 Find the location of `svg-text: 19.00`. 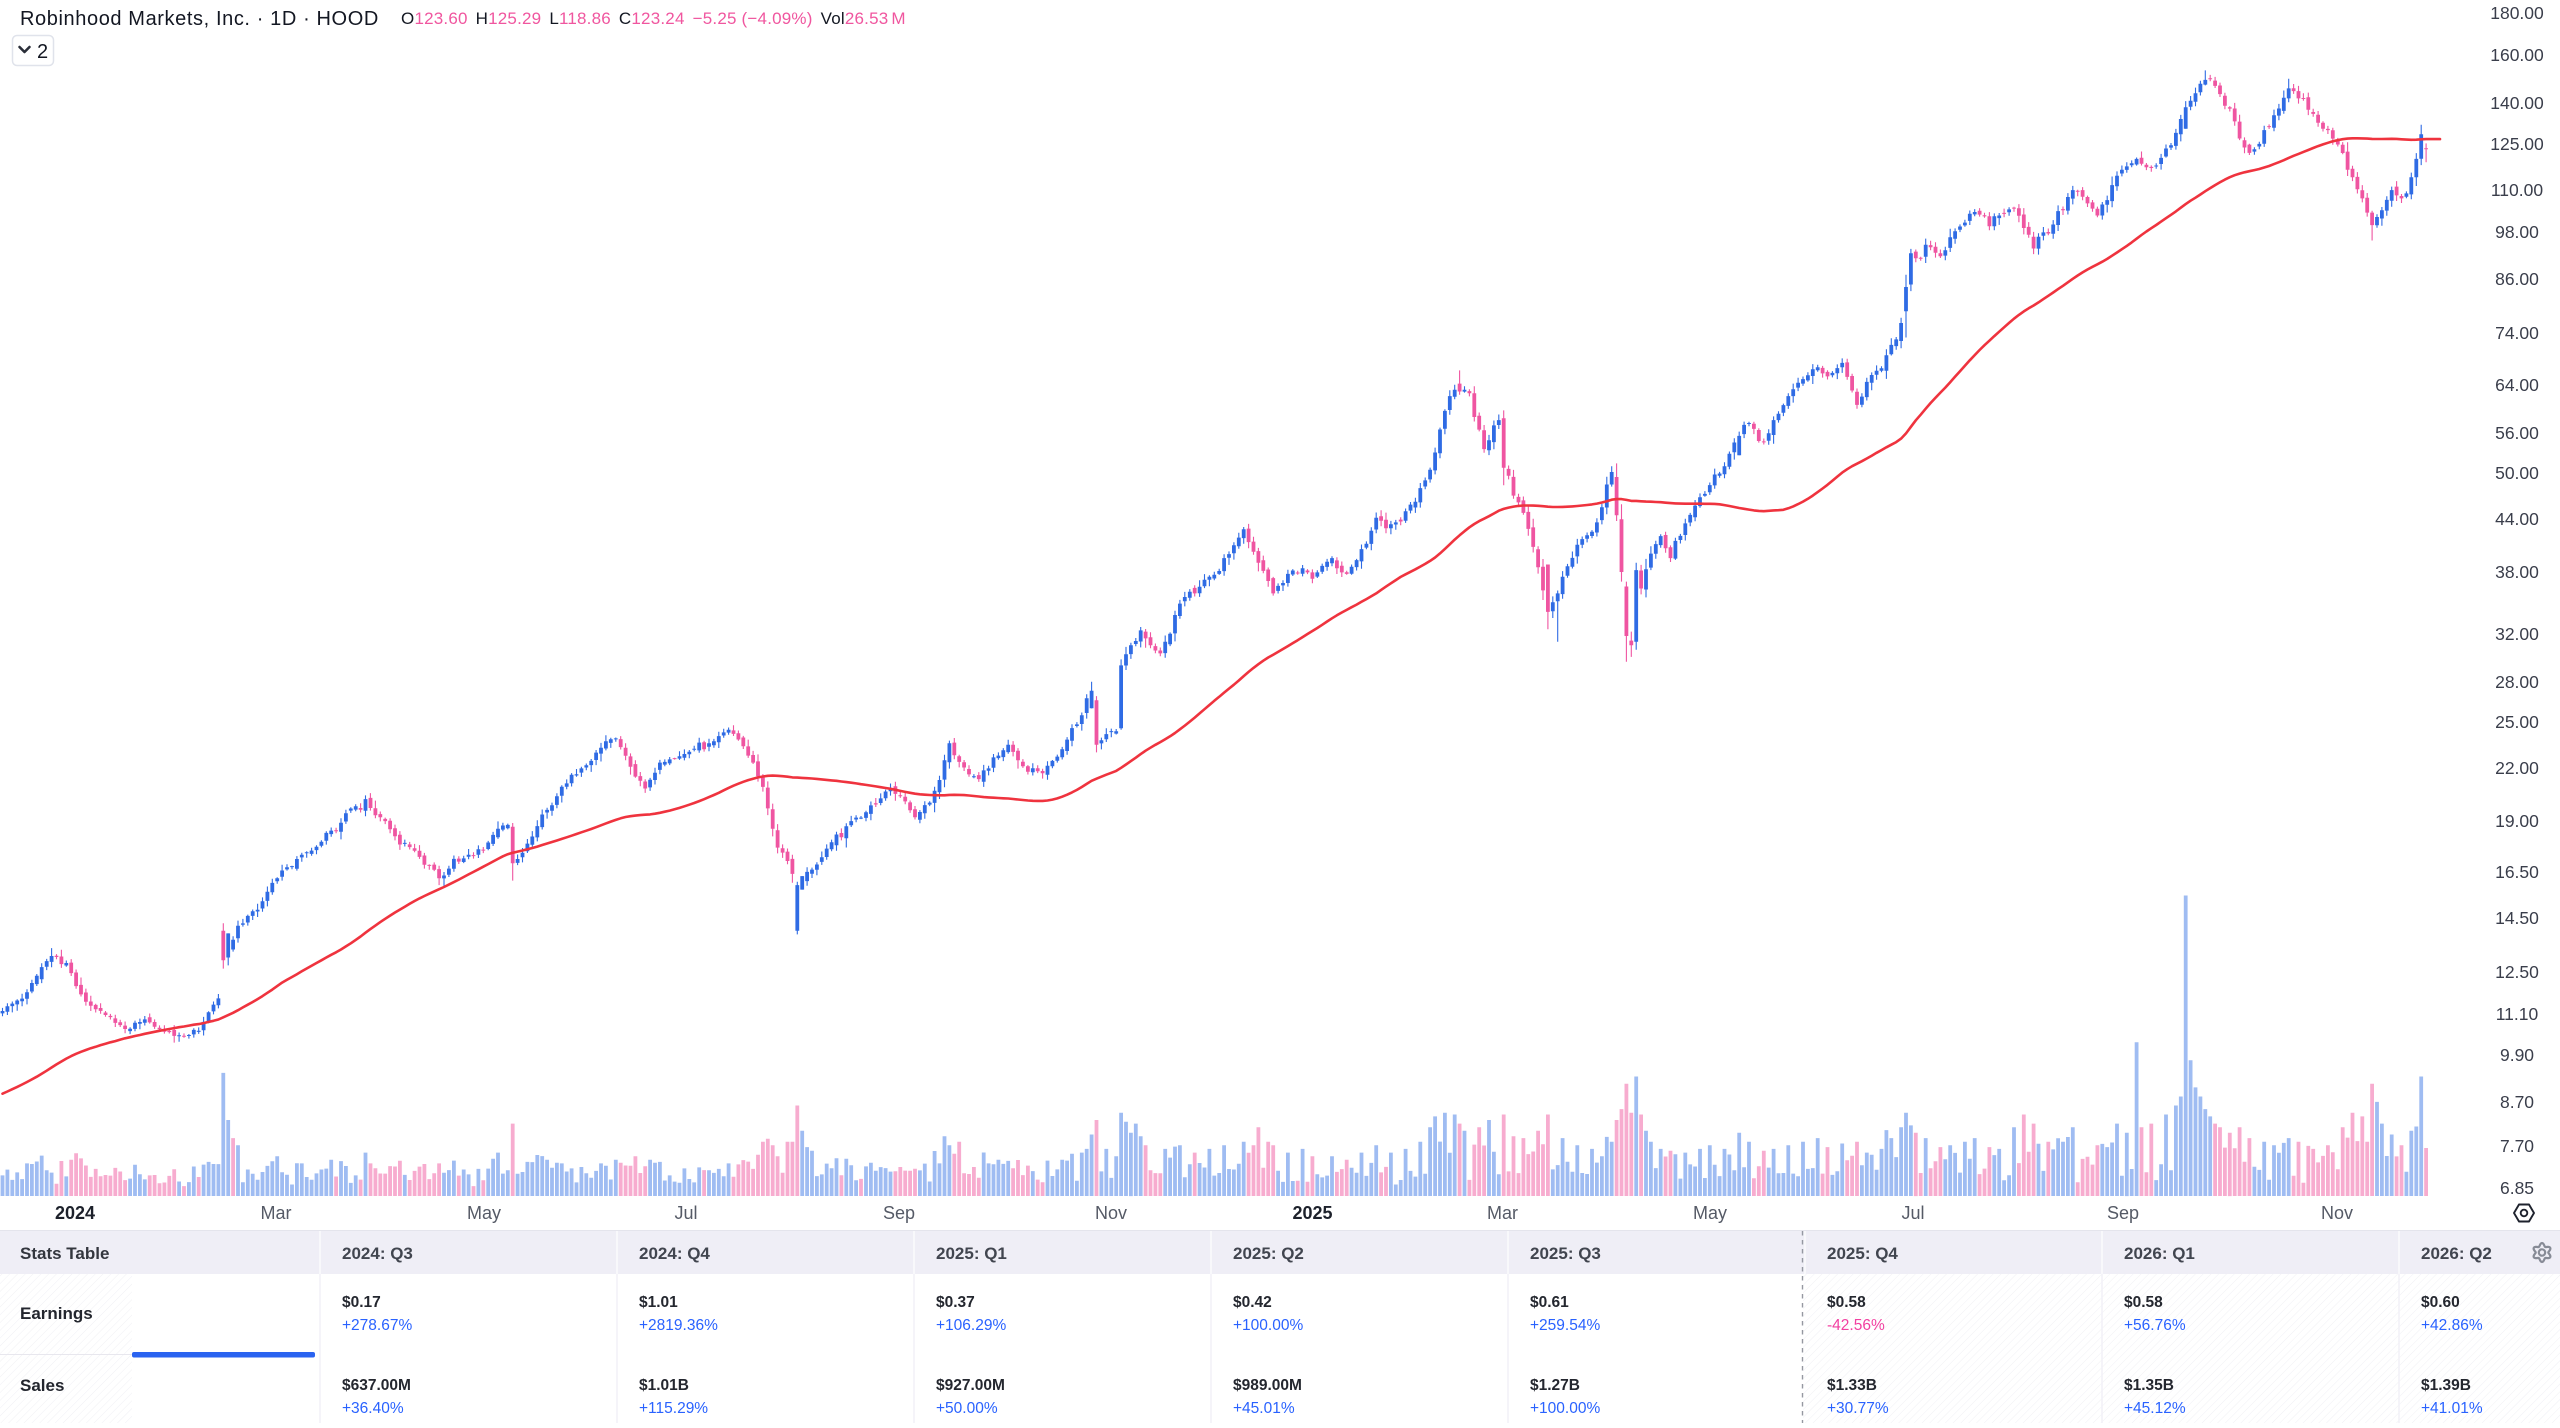

svg-text: 19.00 is located at coordinates (2517, 821).